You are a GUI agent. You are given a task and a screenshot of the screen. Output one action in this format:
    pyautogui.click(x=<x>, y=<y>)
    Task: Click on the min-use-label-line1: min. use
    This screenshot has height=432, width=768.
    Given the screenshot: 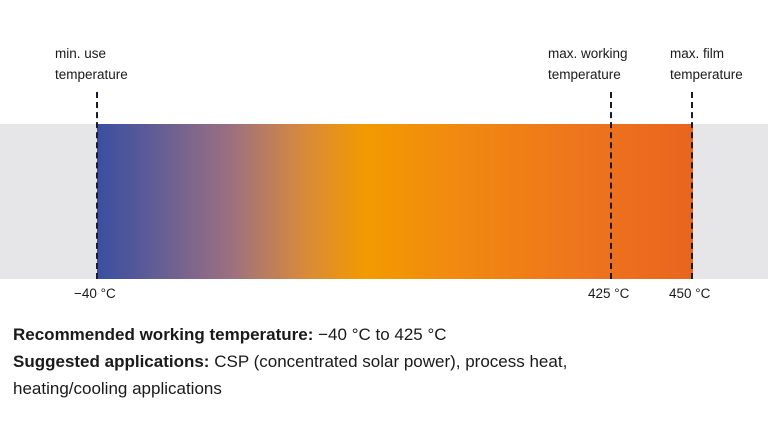 What is the action you would take?
    pyautogui.click(x=81, y=53)
    